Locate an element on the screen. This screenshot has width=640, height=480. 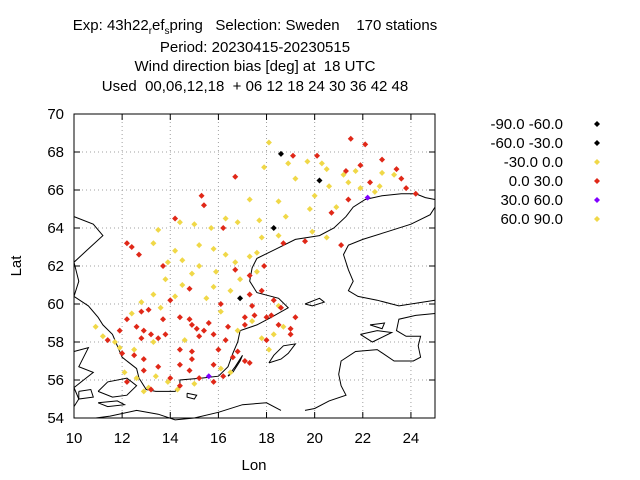
y-tick-label: 66 is located at coordinates (55, 190).